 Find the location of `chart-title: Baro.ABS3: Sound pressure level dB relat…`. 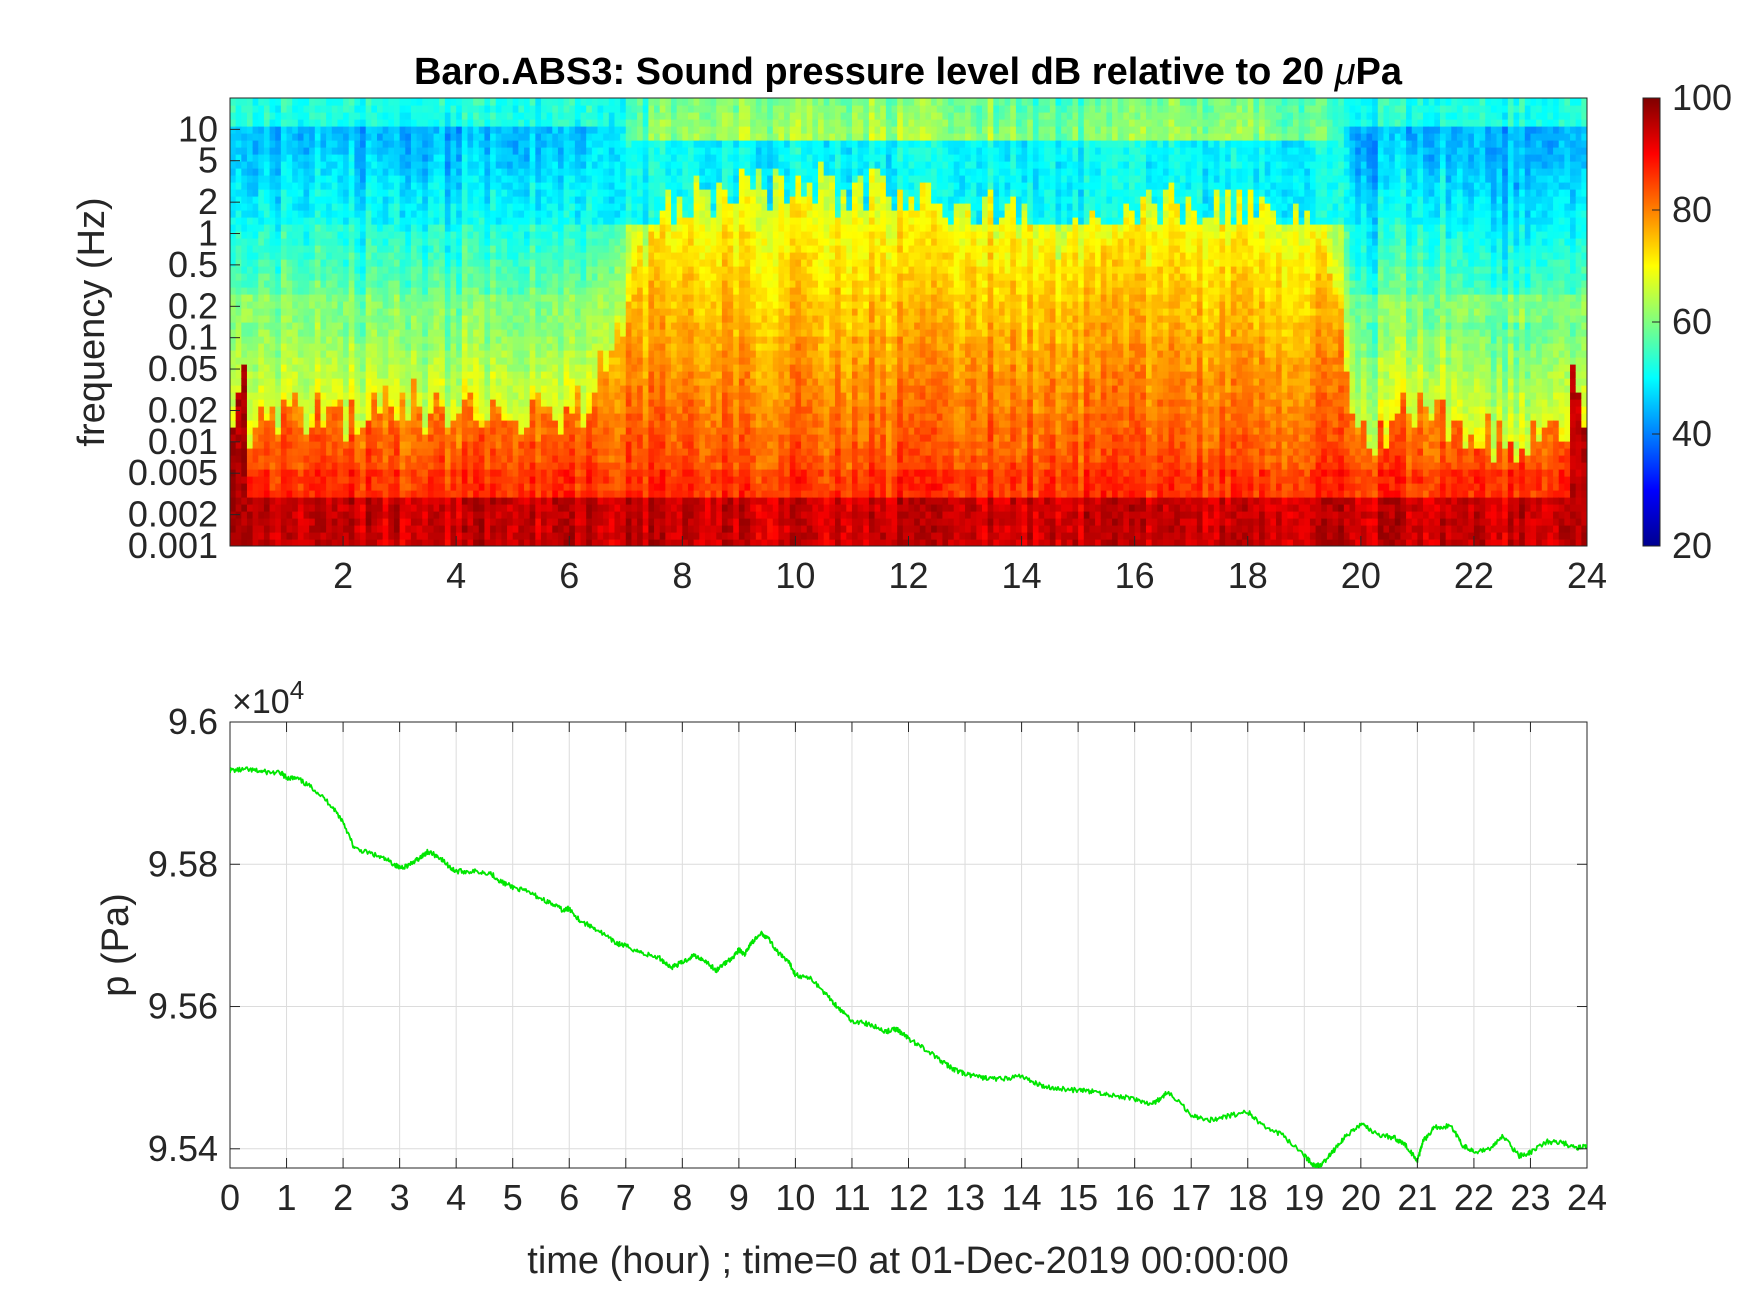

chart-title: Baro.ABS3: Sound pressure level dB relat… is located at coordinates (908, 72).